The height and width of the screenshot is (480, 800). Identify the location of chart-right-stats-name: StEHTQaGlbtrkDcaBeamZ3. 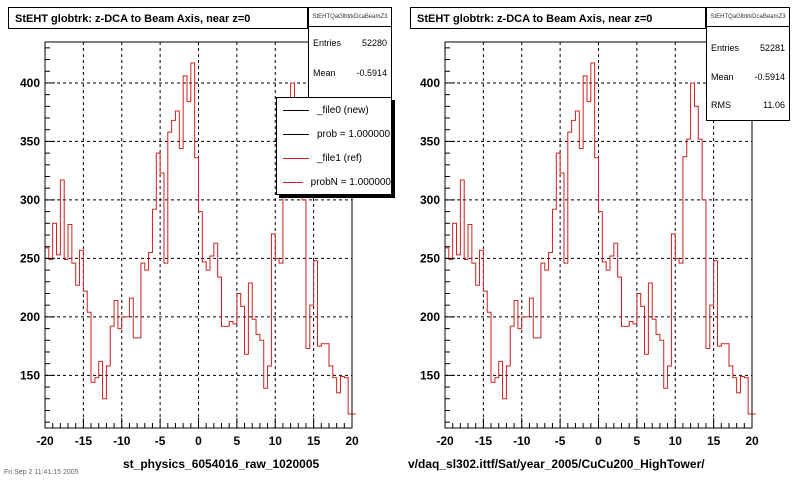
(748, 17).